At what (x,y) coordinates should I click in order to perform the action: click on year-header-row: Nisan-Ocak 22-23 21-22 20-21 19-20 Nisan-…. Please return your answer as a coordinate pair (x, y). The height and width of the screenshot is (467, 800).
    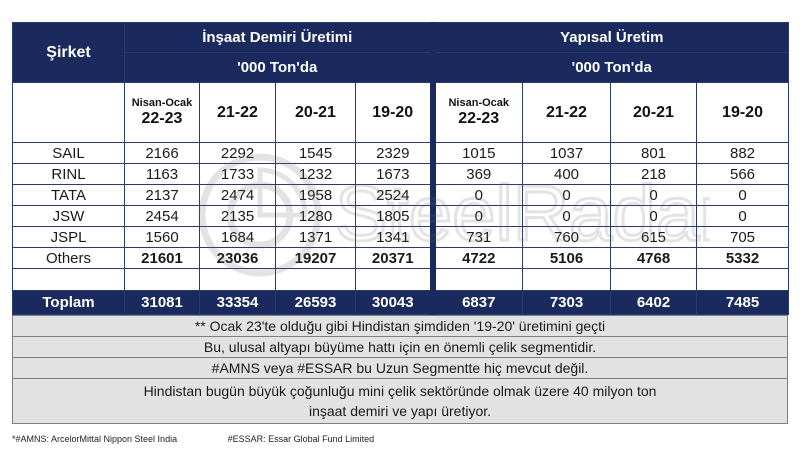
    Looking at the image, I should click on (401, 112).